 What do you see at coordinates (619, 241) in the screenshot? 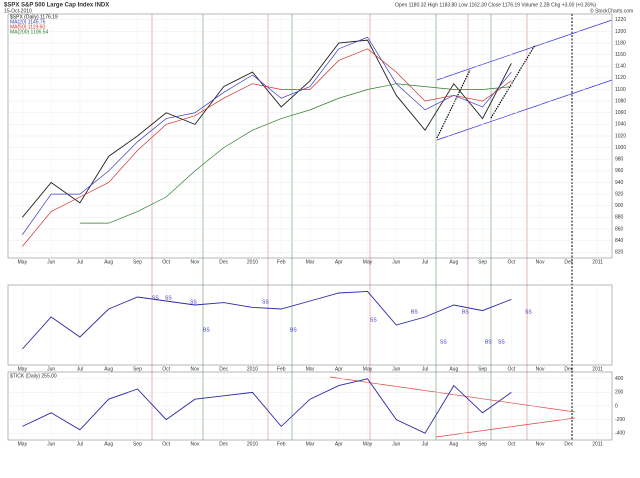
I see `y-tick-label: 840` at bounding box center [619, 241].